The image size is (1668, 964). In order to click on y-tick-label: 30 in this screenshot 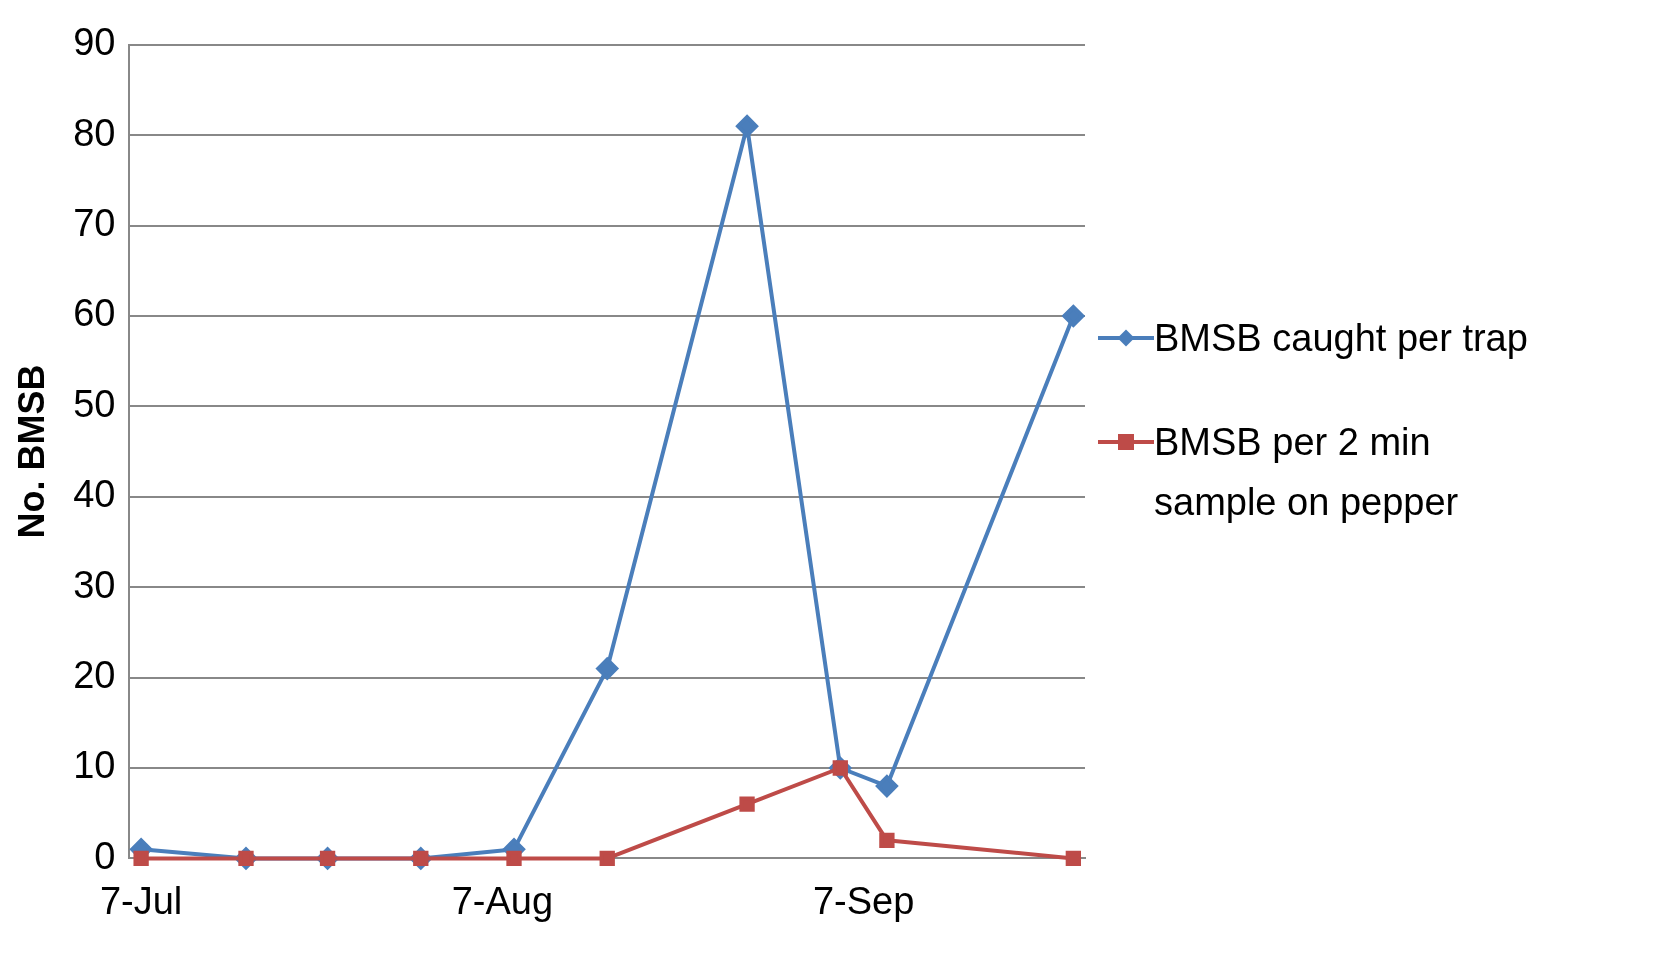, I will do `click(94, 584)`.